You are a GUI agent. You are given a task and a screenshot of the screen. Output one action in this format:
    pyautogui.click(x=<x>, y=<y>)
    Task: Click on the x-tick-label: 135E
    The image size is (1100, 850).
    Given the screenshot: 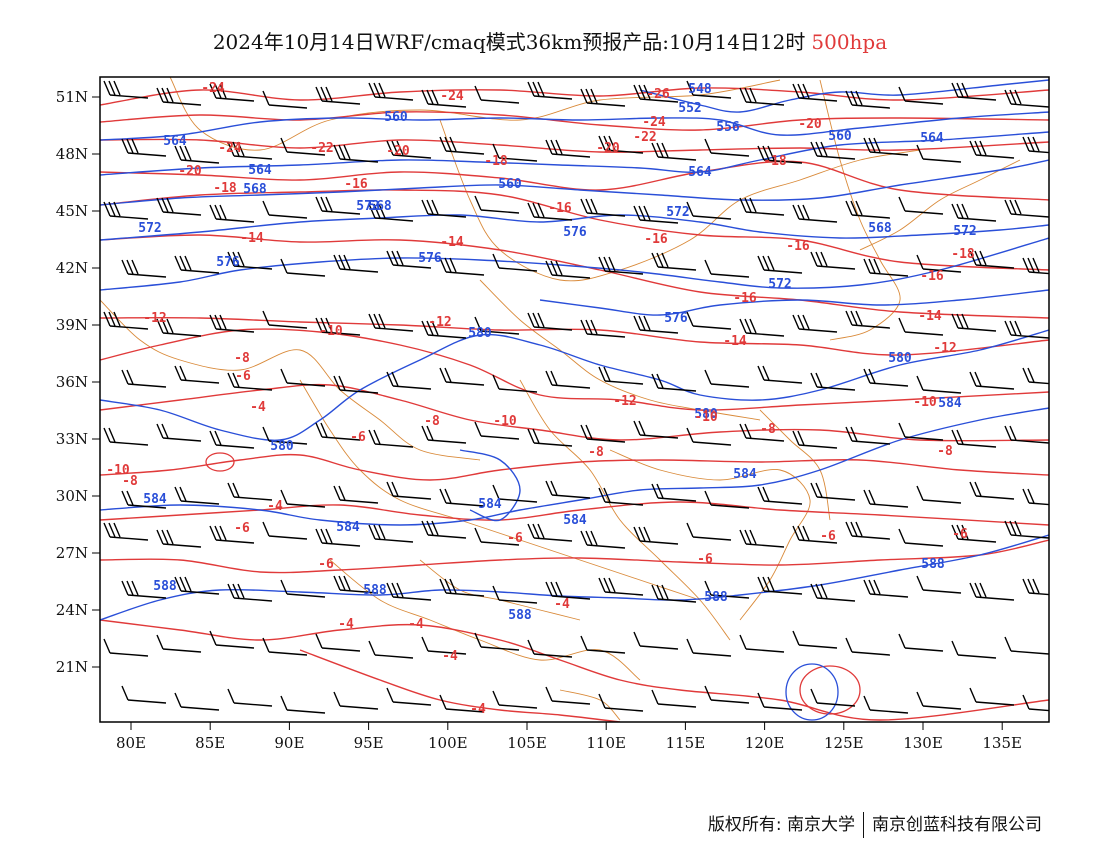 What is the action you would take?
    pyautogui.click(x=1002, y=743)
    